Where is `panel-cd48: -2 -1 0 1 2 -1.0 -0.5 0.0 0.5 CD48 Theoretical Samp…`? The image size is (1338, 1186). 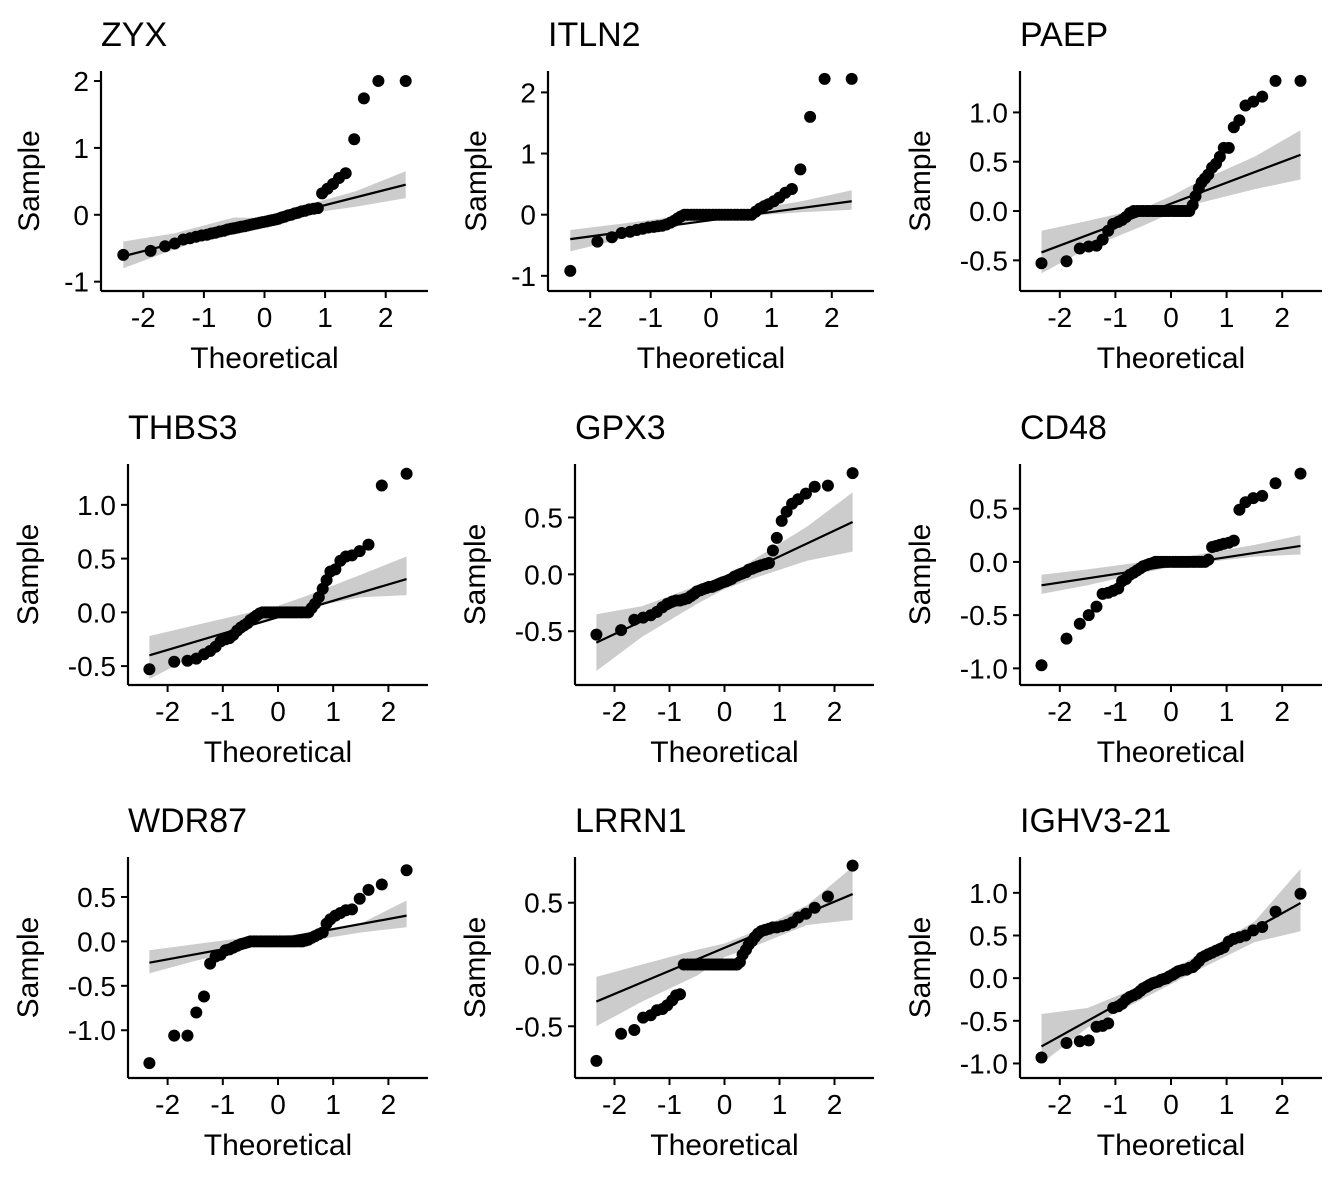 panel-cd48: -2 -1 0 1 2 -1.0 -0.5 0.0 0.5 CD48 Theoretical Samp… is located at coordinates (1113, 589).